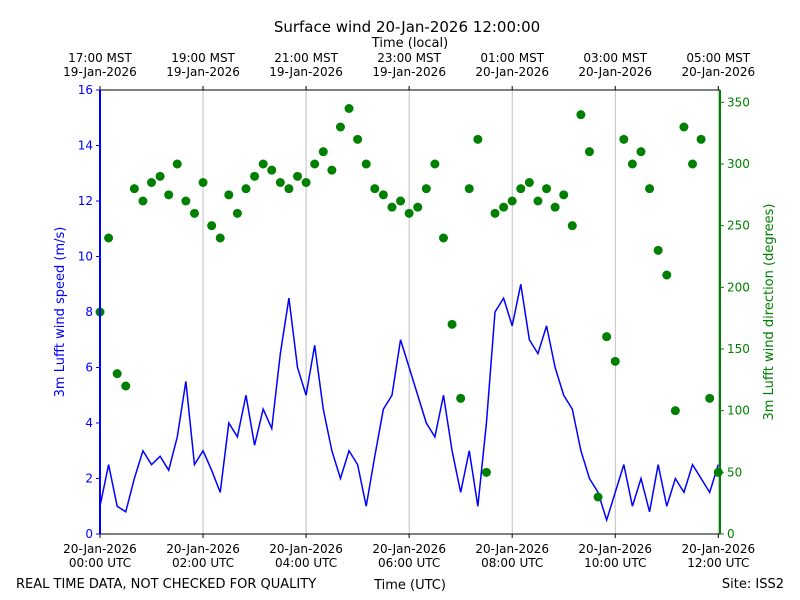 This screenshot has width=800, height=600. What do you see at coordinates (166, 584) in the screenshot?
I see `footer-left: REAL TIME DATA, NOT CHECKED FOR QUALITY` at bounding box center [166, 584].